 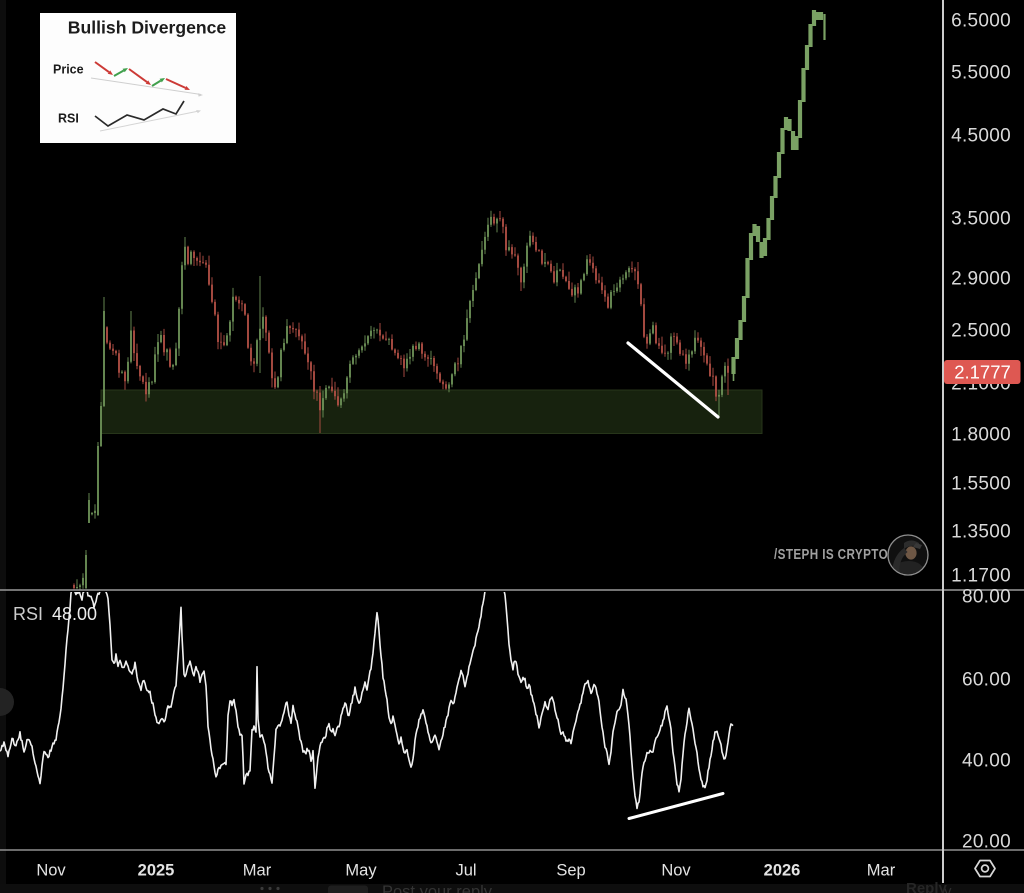 I want to click on svg-text: 48.00, so click(x=74, y=614).